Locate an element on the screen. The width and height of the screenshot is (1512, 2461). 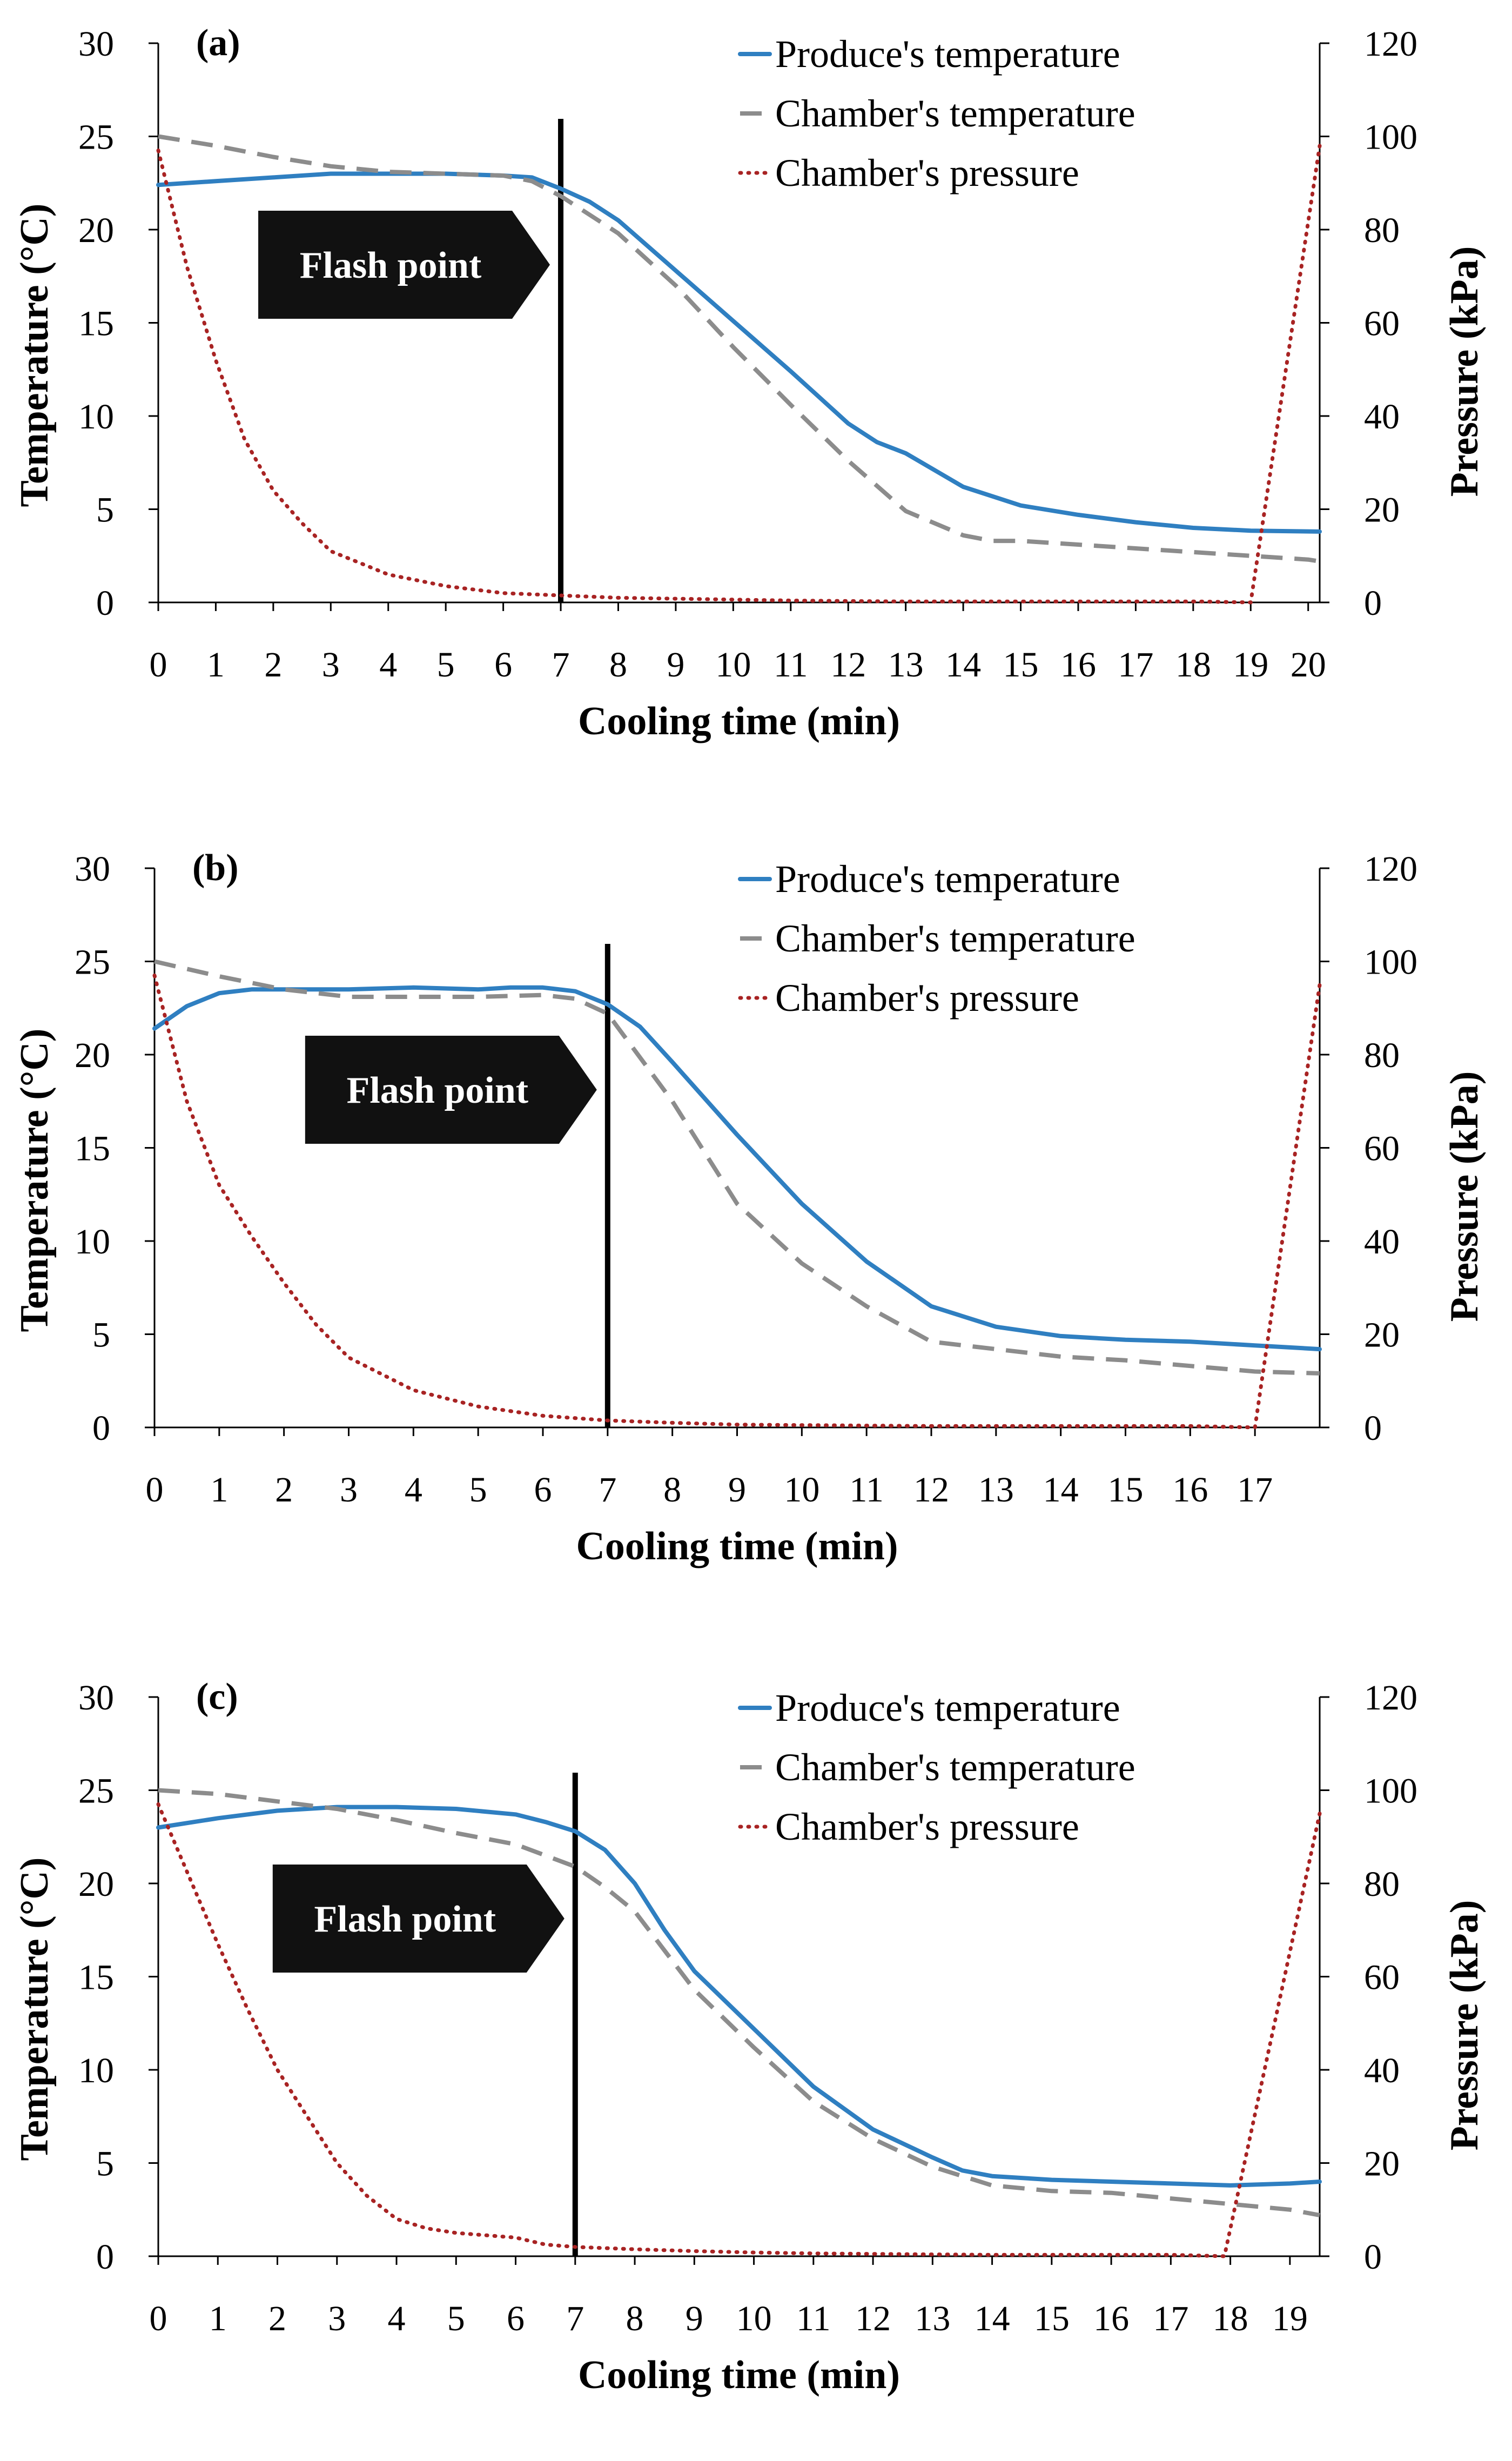
x-tick-label: 18 is located at coordinates (1231, 2318).